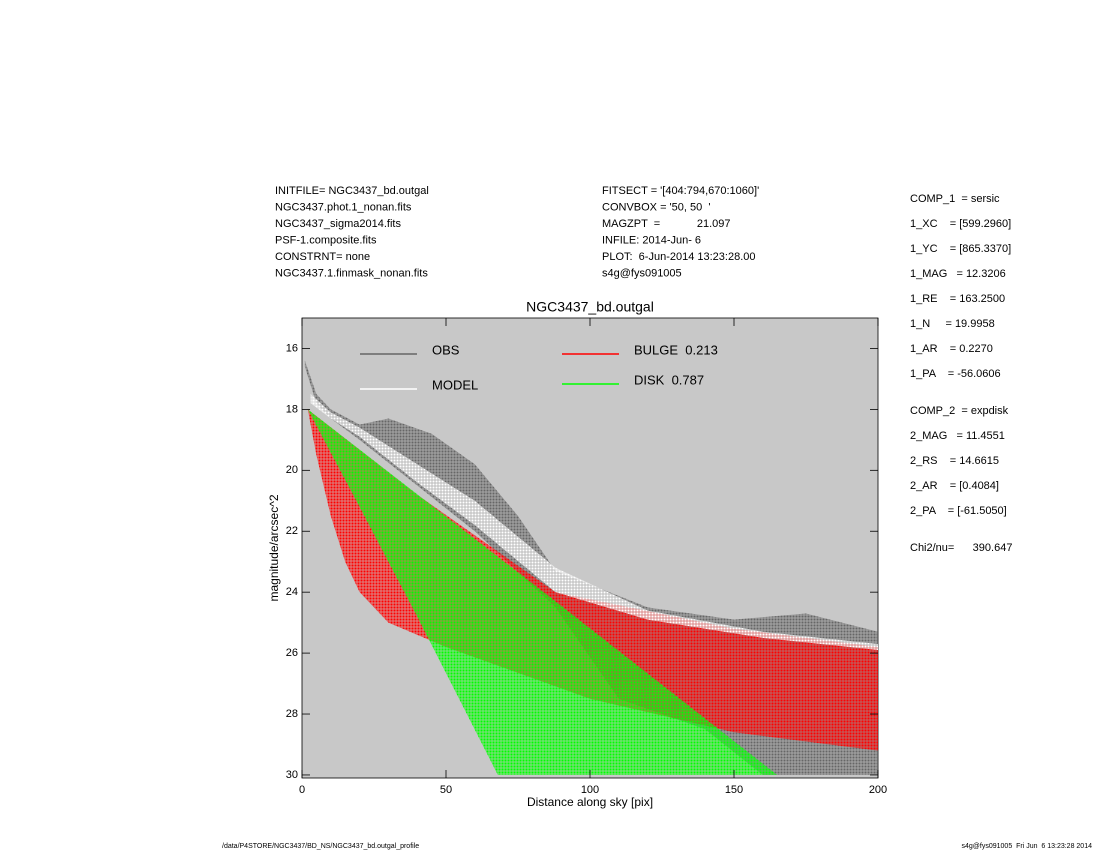 This screenshot has width=1100, height=850. What do you see at coordinates (954, 461) in the screenshot?
I see `param-line: 2_RS = 14.6615` at bounding box center [954, 461].